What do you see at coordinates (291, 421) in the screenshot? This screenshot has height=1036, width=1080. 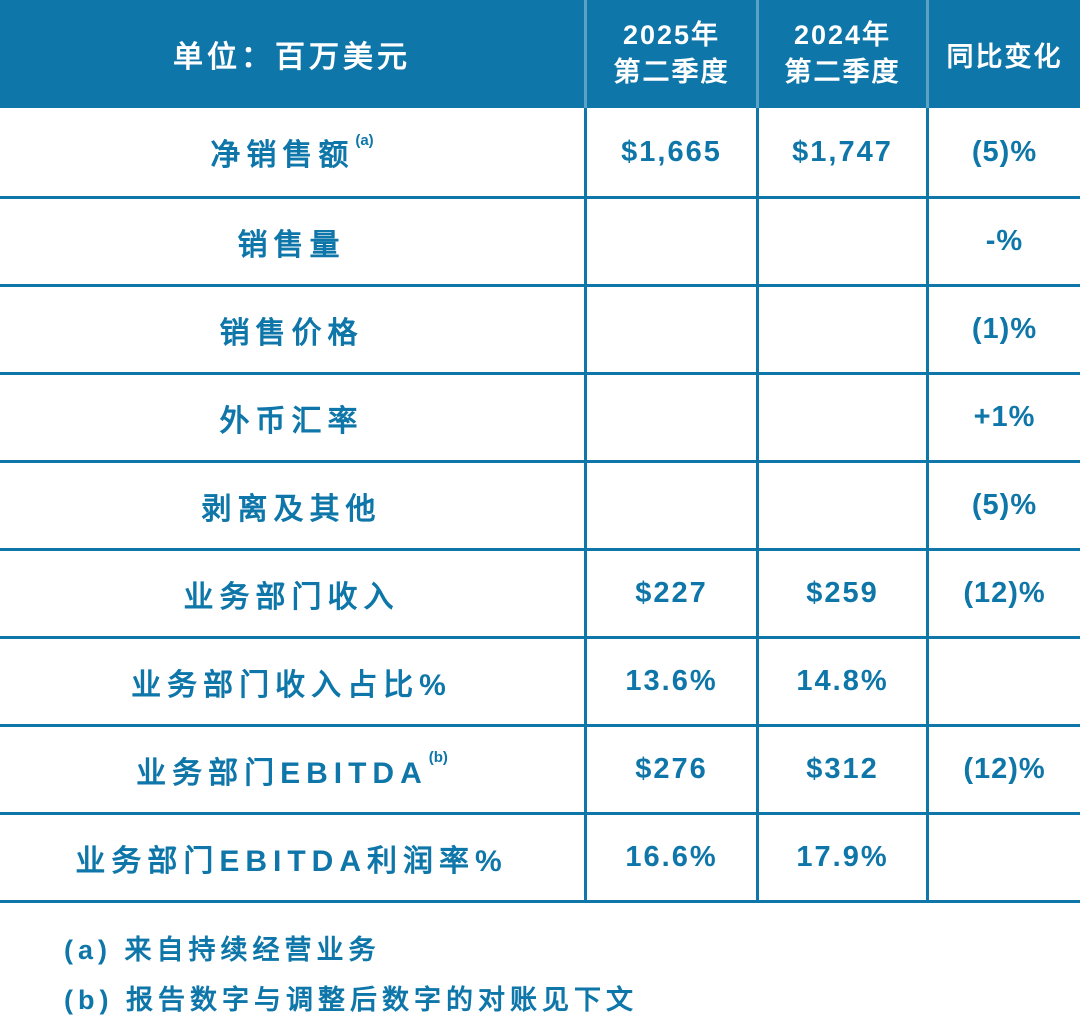 I see `row-label-text: 外币汇率` at bounding box center [291, 421].